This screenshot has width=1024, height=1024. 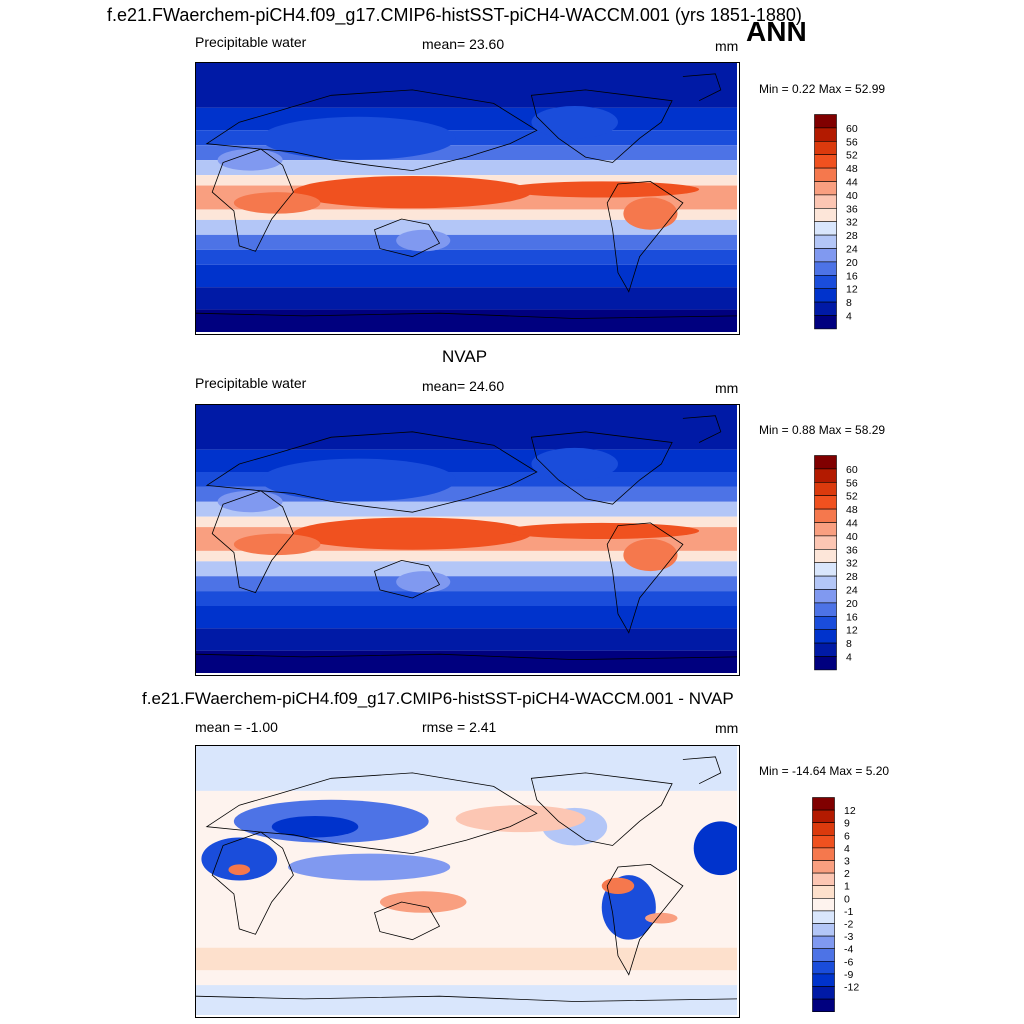 What do you see at coordinates (847, 874) in the screenshot?
I see `panel3-colorbar-tick-label: 2` at bounding box center [847, 874].